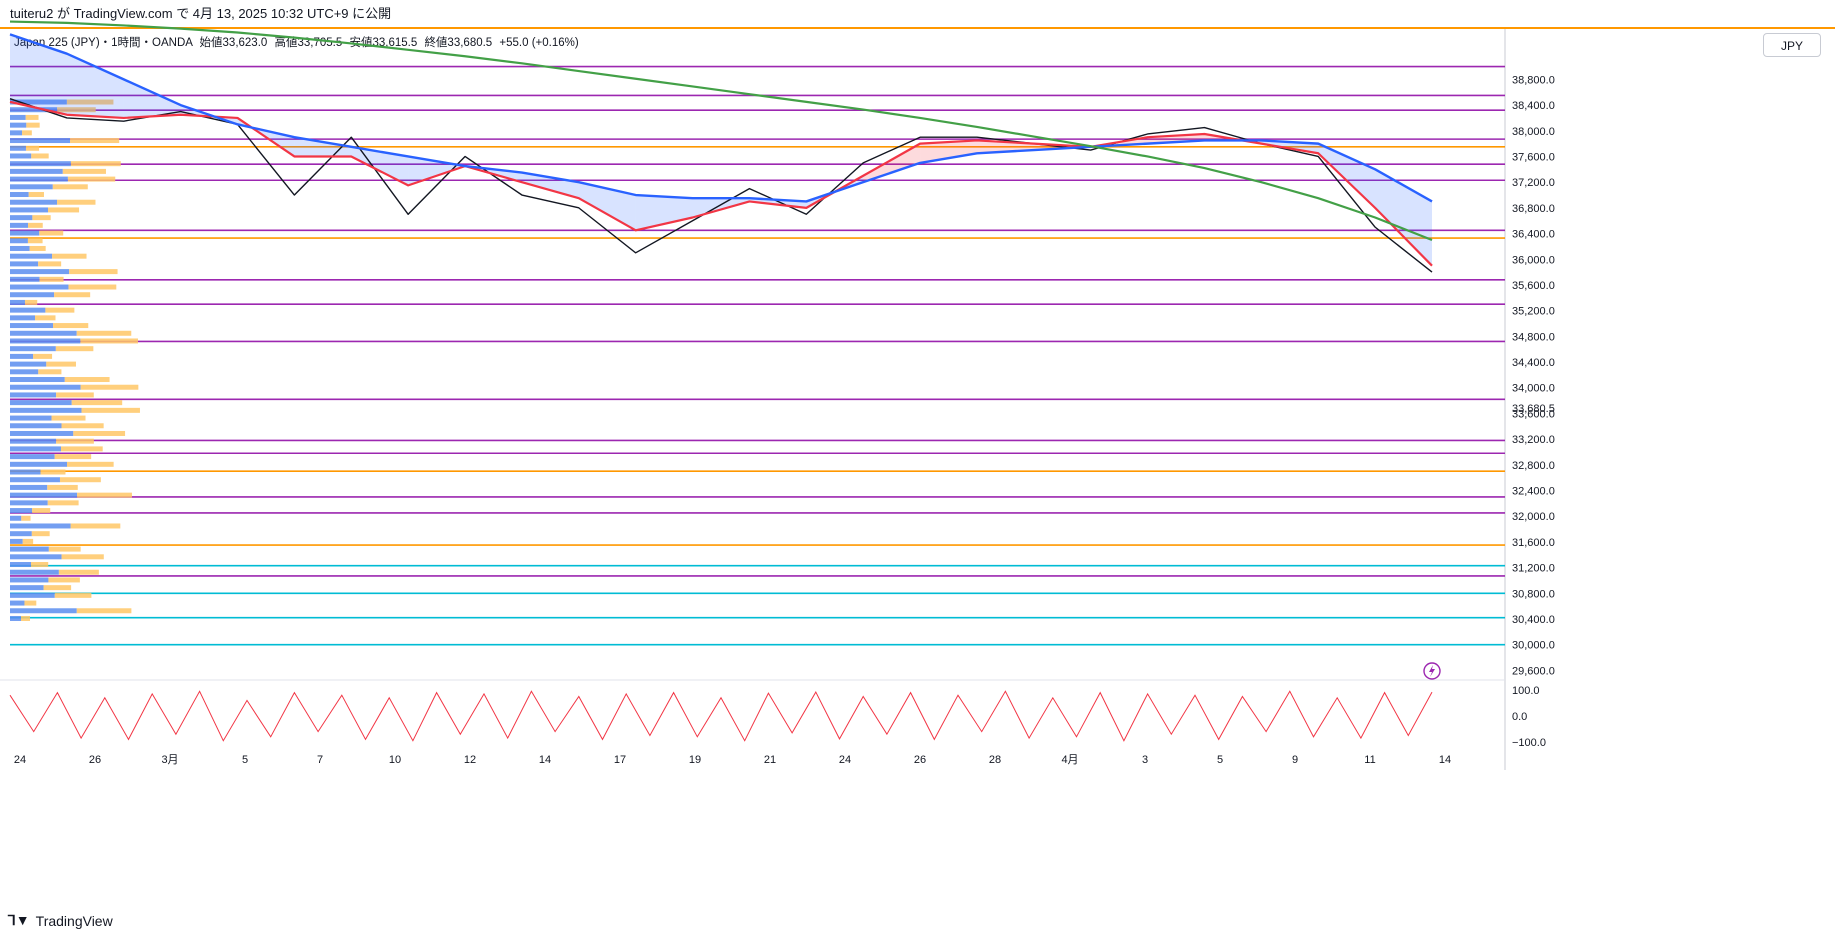  What do you see at coordinates (1533, 260) in the screenshot?
I see `price-tick-label: 36,000.0` at bounding box center [1533, 260].